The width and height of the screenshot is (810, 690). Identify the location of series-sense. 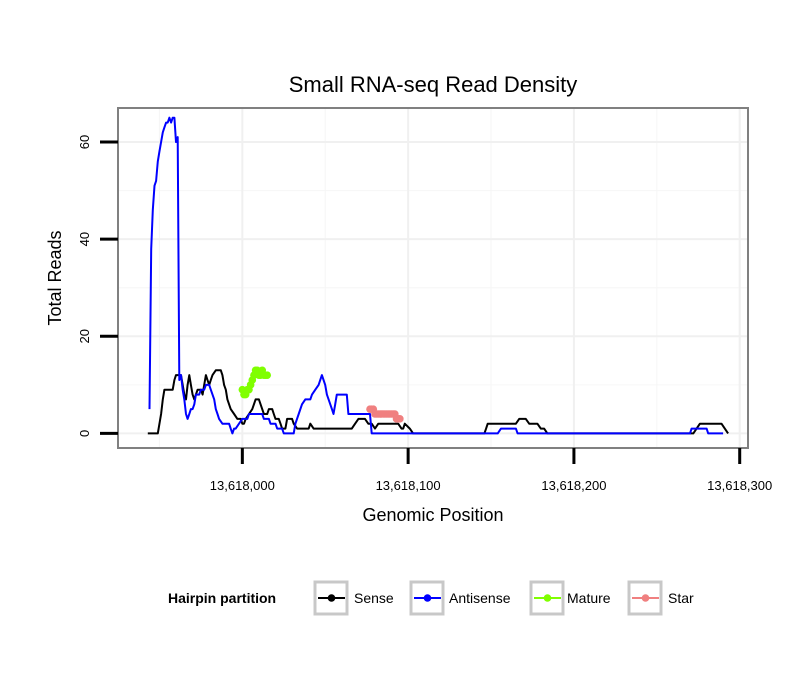
(438, 402).